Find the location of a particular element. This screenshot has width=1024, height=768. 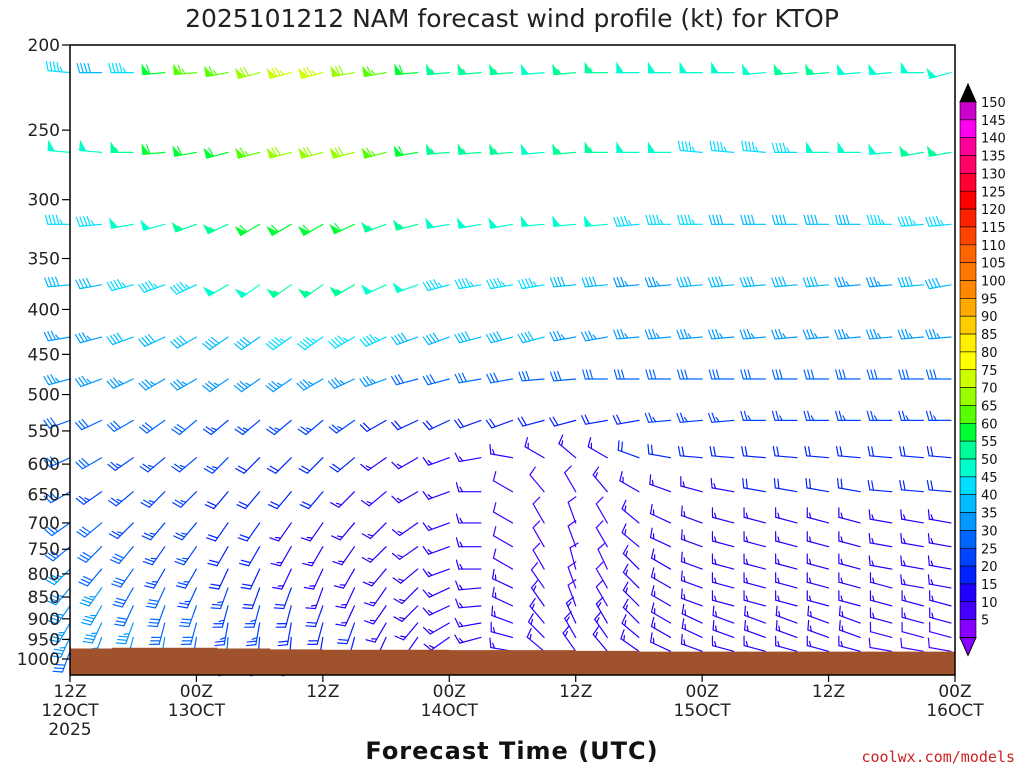

y-tick-label: 850 is located at coordinates (44, 598).